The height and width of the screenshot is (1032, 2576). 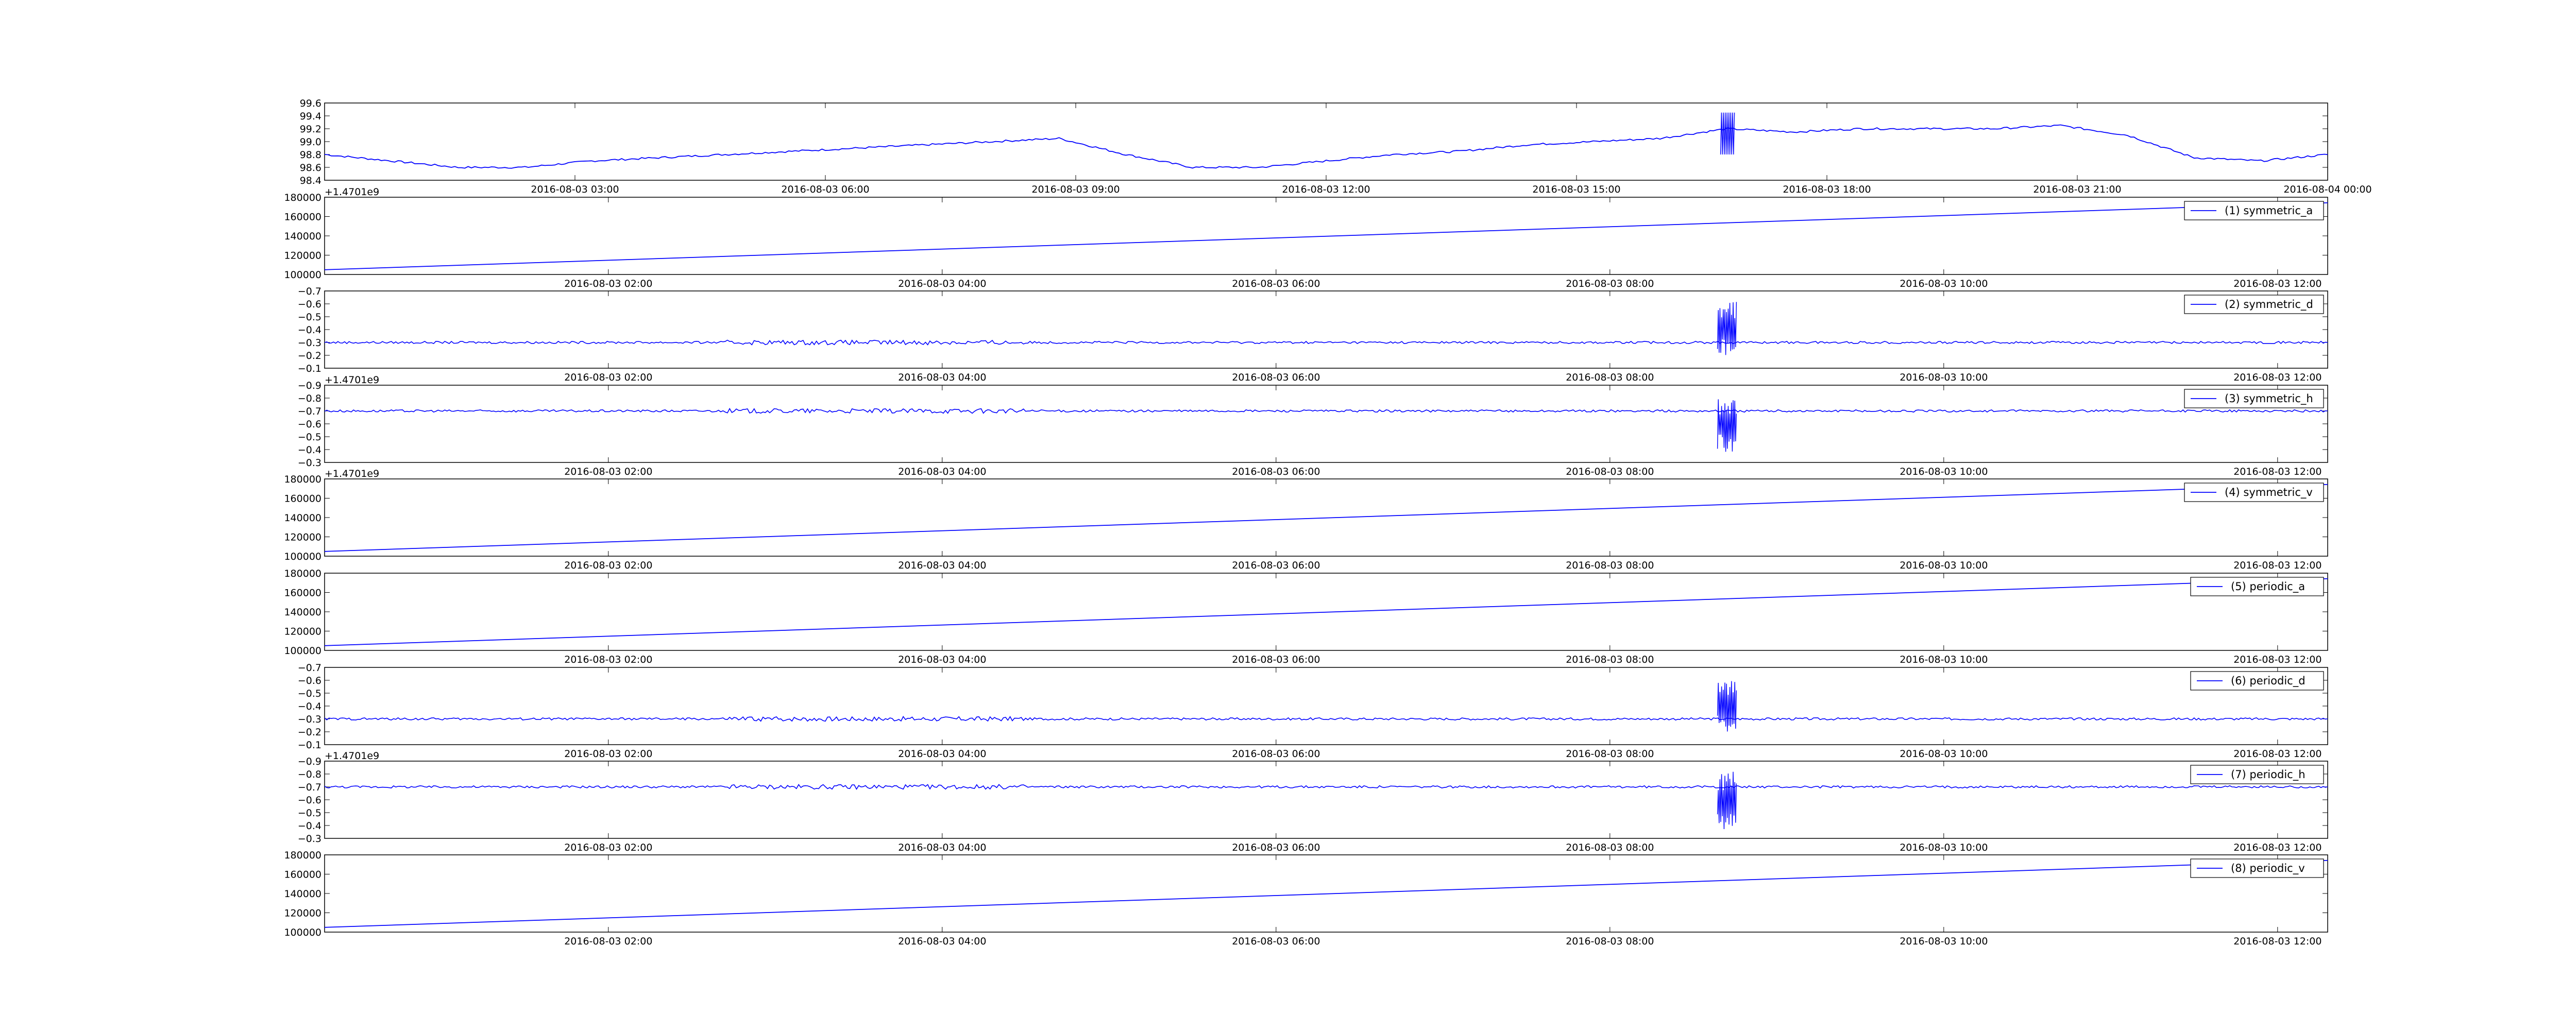 I want to click on y-tick-label: 99.2, so click(x=310, y=129).